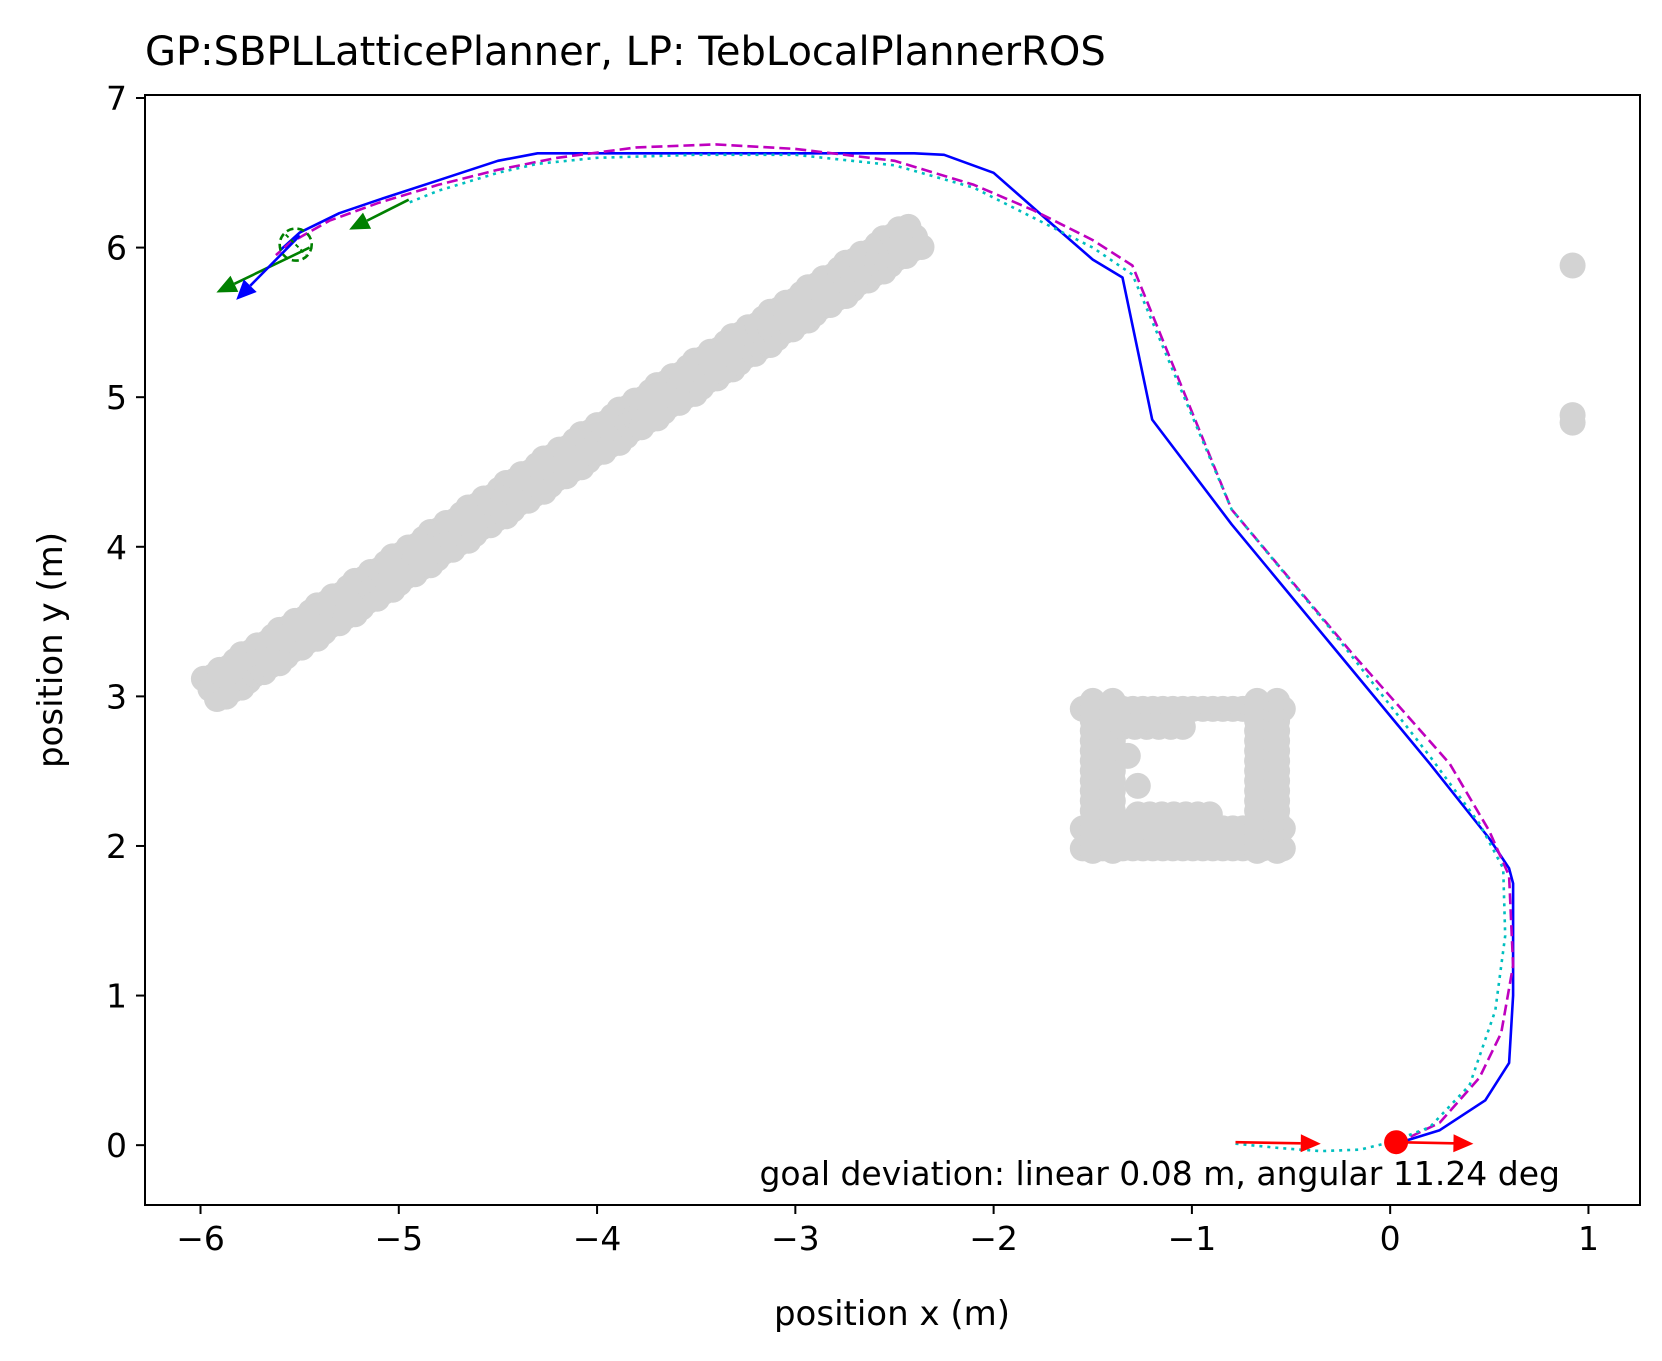 The height and width of the screenshot is (1361, 1662). I want to click on y-tick-label: 4, so click(116, 547).